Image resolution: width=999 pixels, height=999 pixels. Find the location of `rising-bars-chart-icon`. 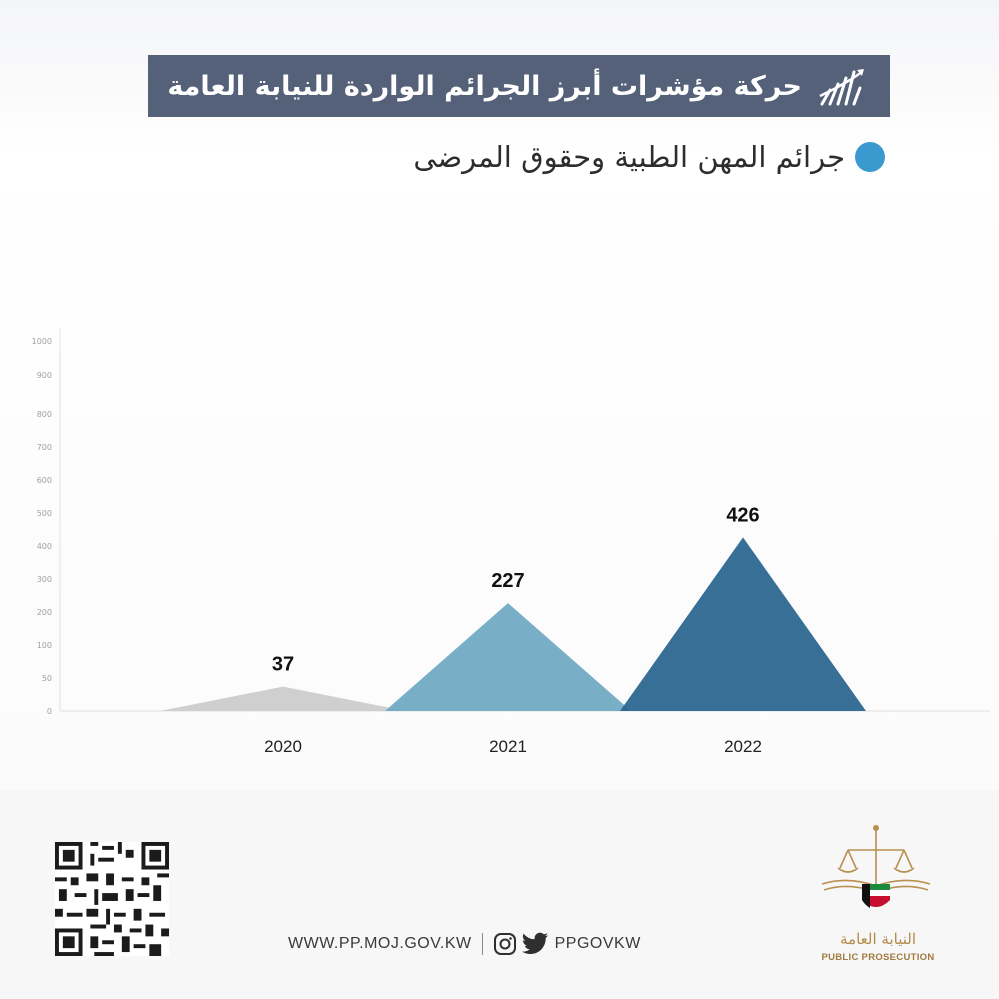

rising-bars-chart-icon is located at coordinates (841, 87).